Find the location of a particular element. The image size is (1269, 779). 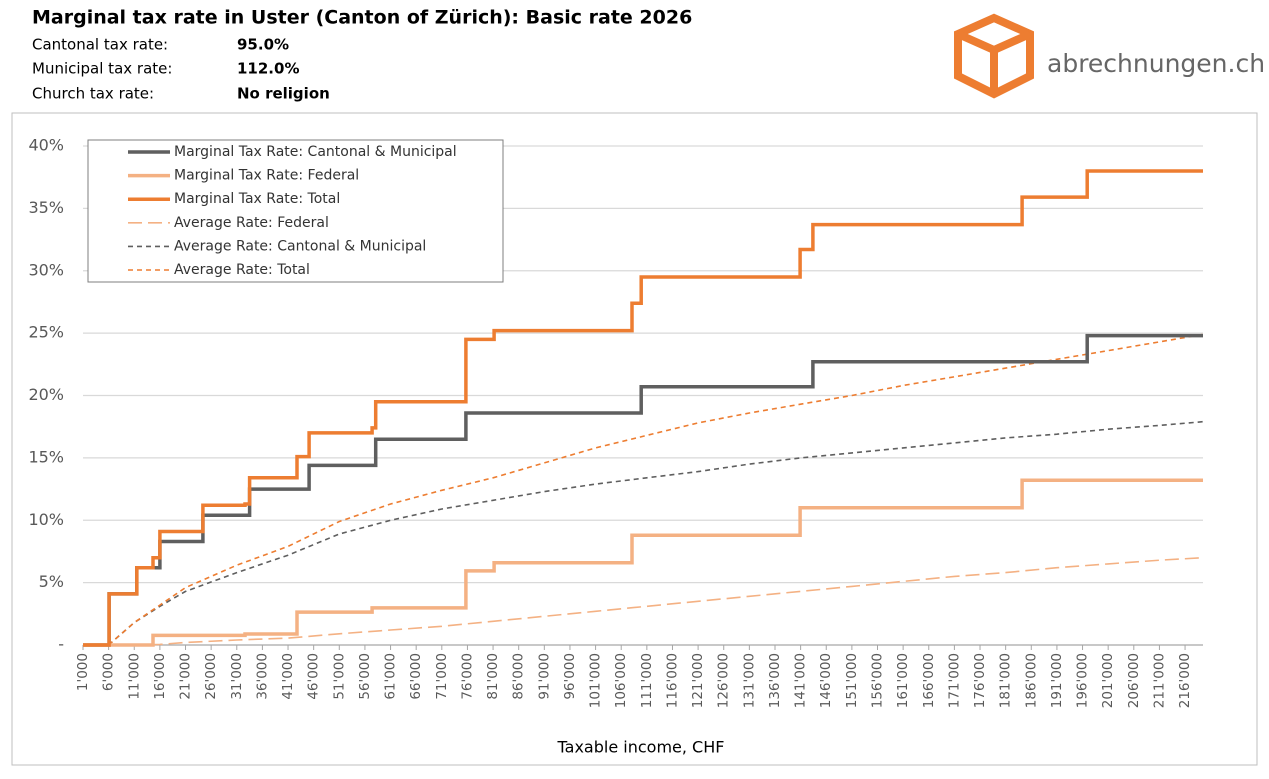

x-tick-label: 66'000 is located at coordinates (416, 676).